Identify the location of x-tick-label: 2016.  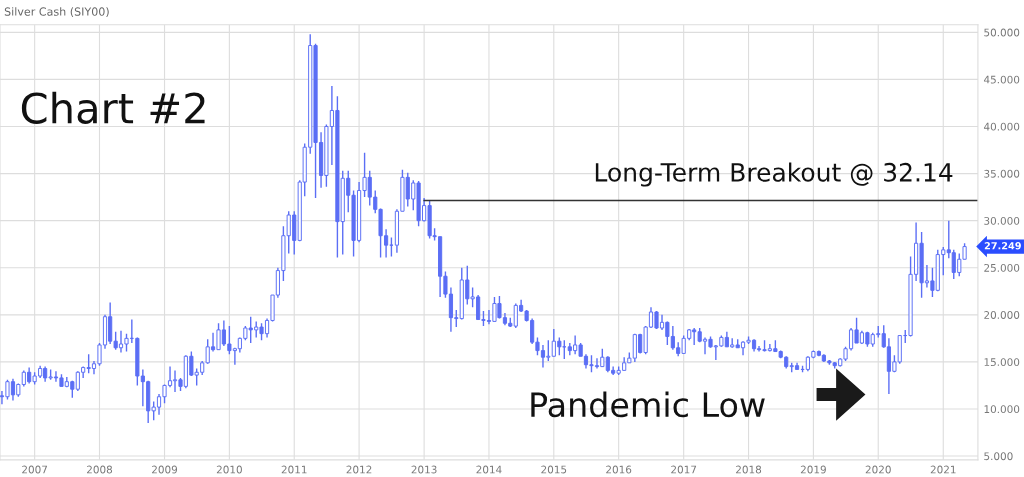
(619, 469).